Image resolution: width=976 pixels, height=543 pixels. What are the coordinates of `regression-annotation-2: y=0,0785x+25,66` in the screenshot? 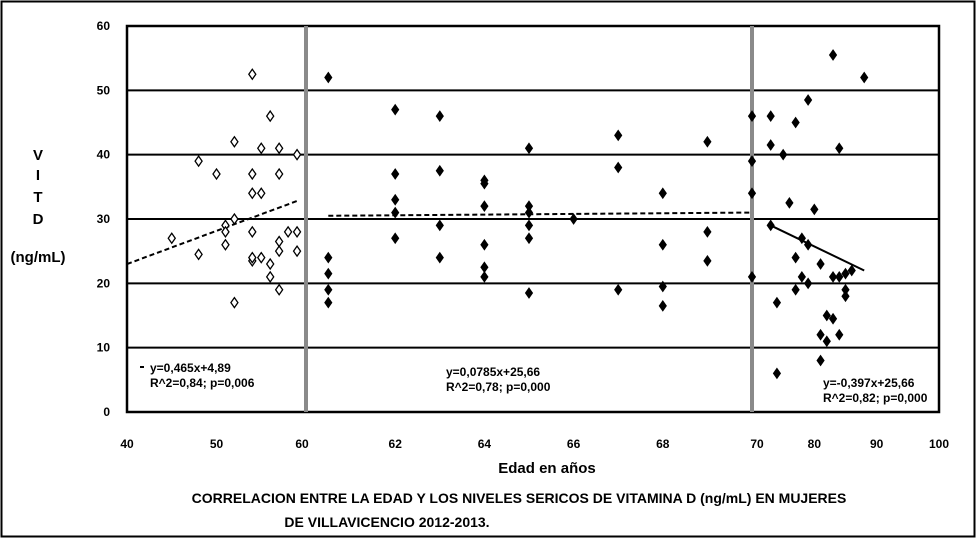 It's located at (493, 372).